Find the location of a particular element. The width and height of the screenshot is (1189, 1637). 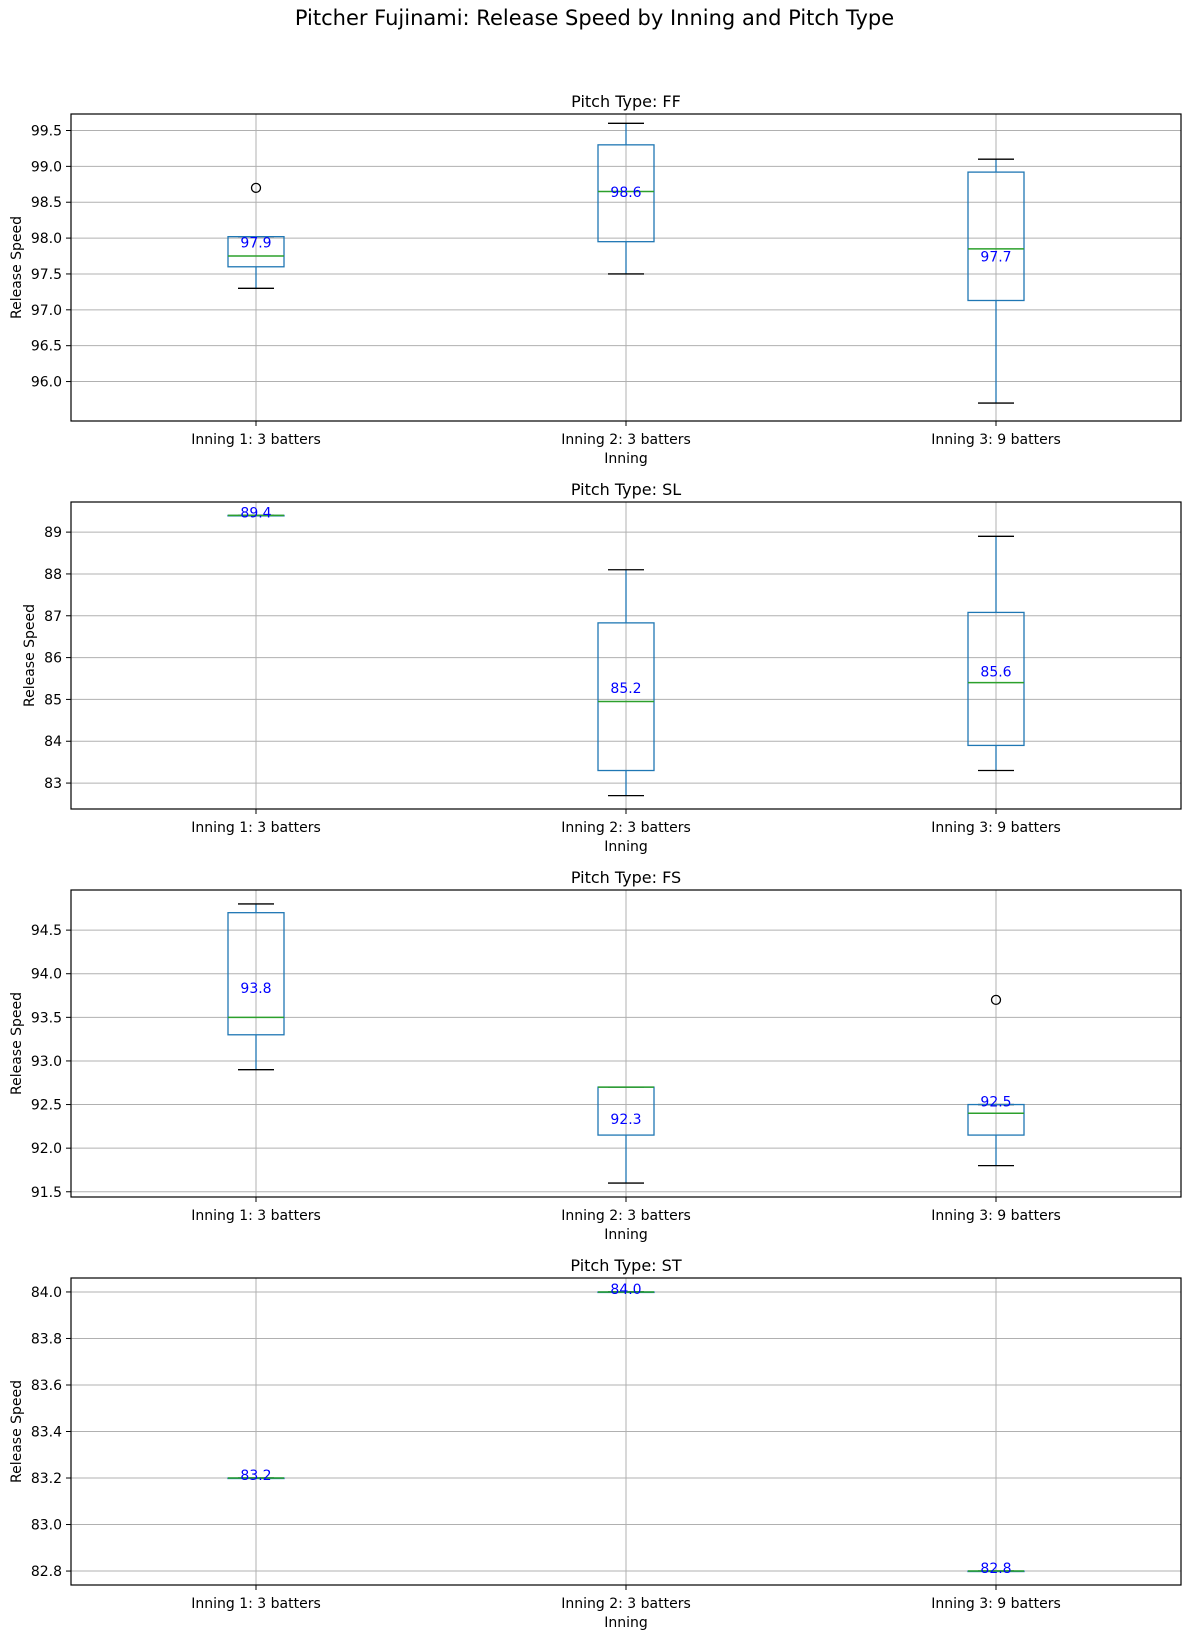

mean-annotation: 98.6 is located at coordinates (625, 193).